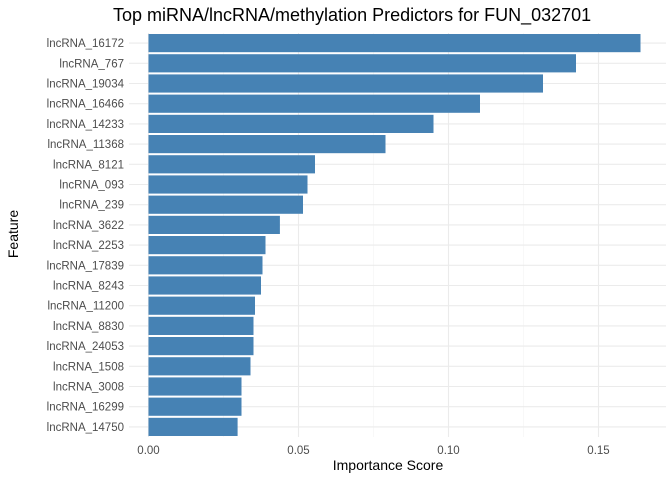  I want to click on y-tick-label: lncRNA_093, so click(91, 186).